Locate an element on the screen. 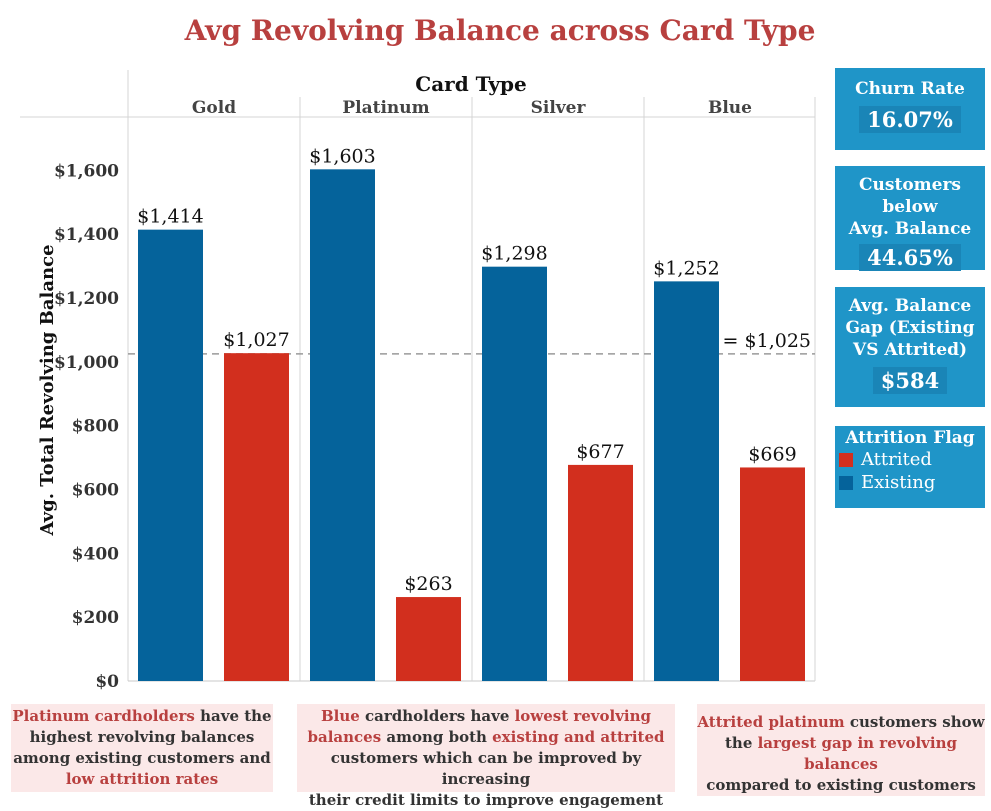 This screenshot has width=991, height=811. legend-item-existing: Existing is located at coordinates (912, 482).